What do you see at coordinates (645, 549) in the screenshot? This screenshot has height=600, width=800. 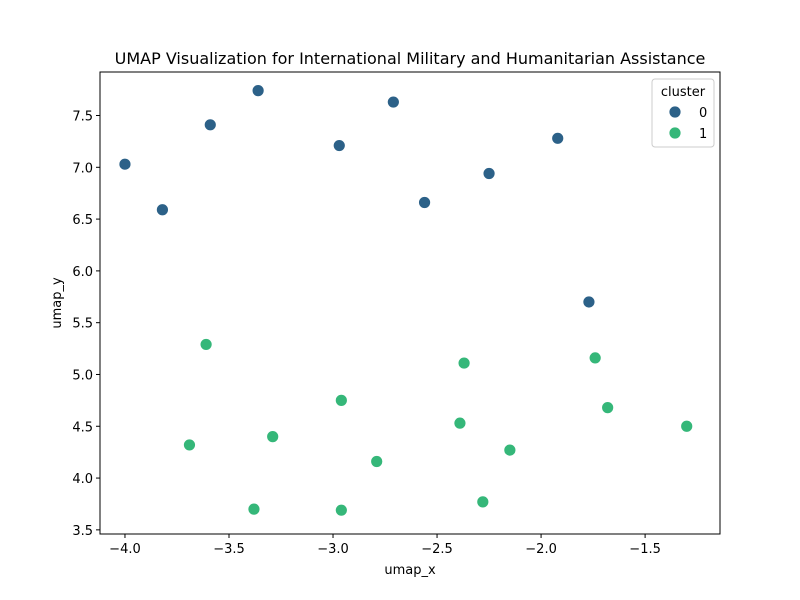 I see `x-tick-label: −1.5` at bounding box center [645, 549].